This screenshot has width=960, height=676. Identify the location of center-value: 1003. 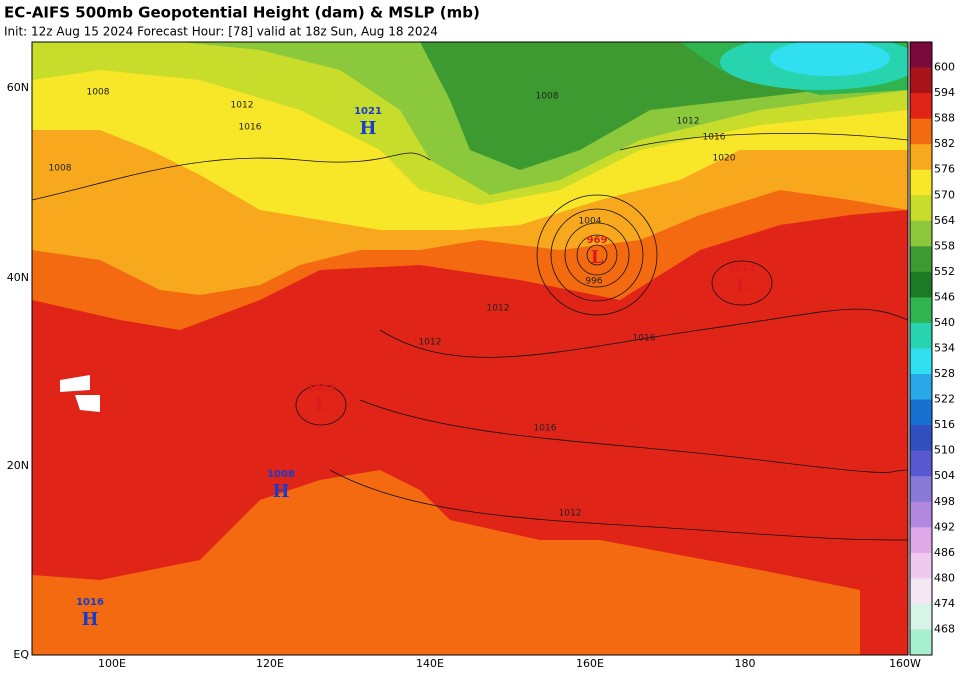
(321, 388).